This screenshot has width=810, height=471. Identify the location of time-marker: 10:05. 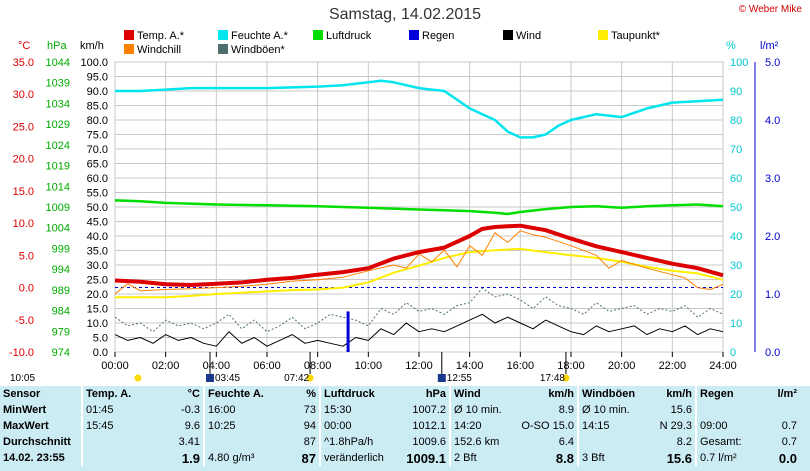
(76, 378).